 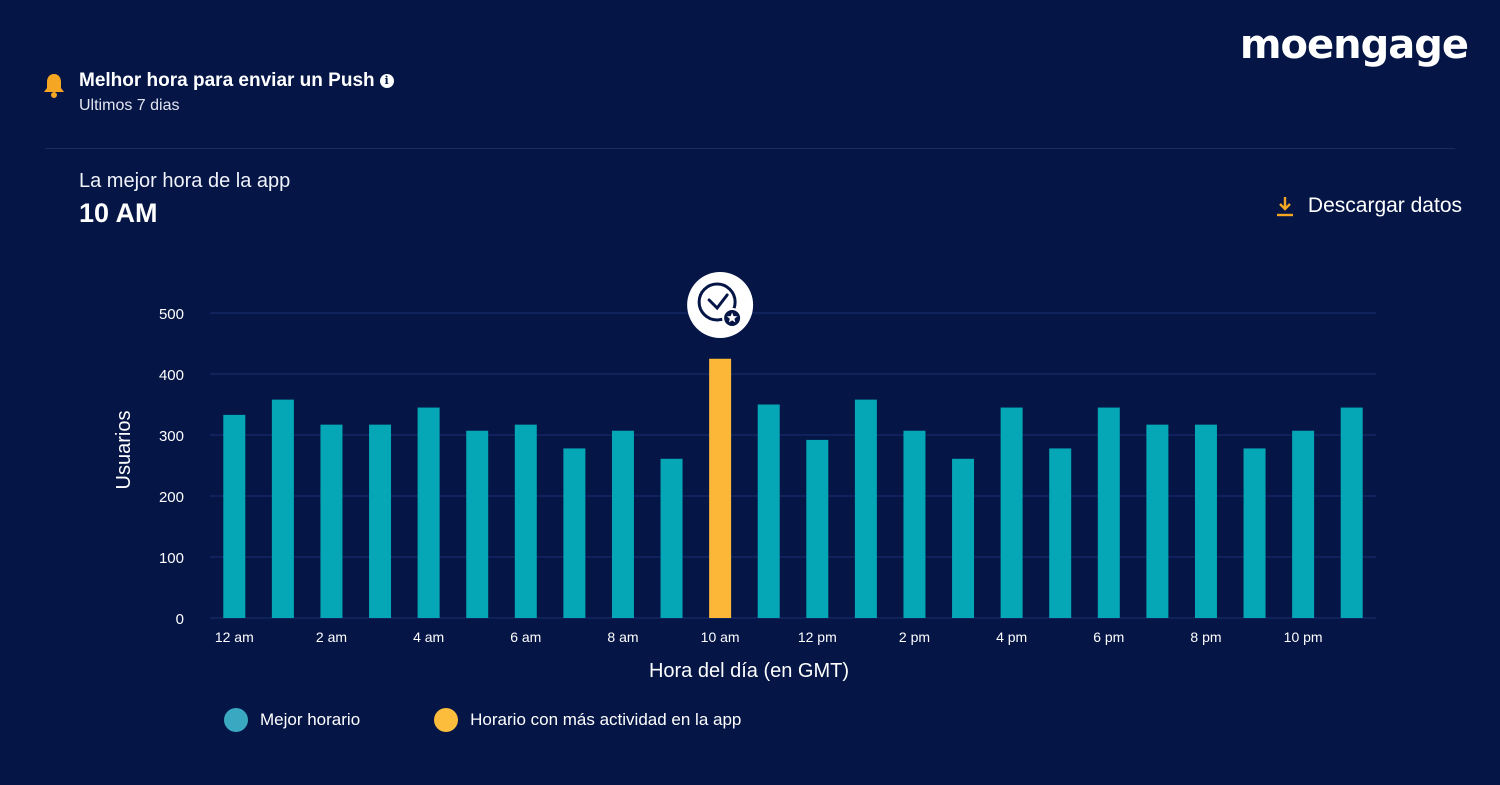 What do you see at coordinates (234, 637) in the screenshot?
I see `x-tick-label: 12 am` at bounding box center [234, 637].